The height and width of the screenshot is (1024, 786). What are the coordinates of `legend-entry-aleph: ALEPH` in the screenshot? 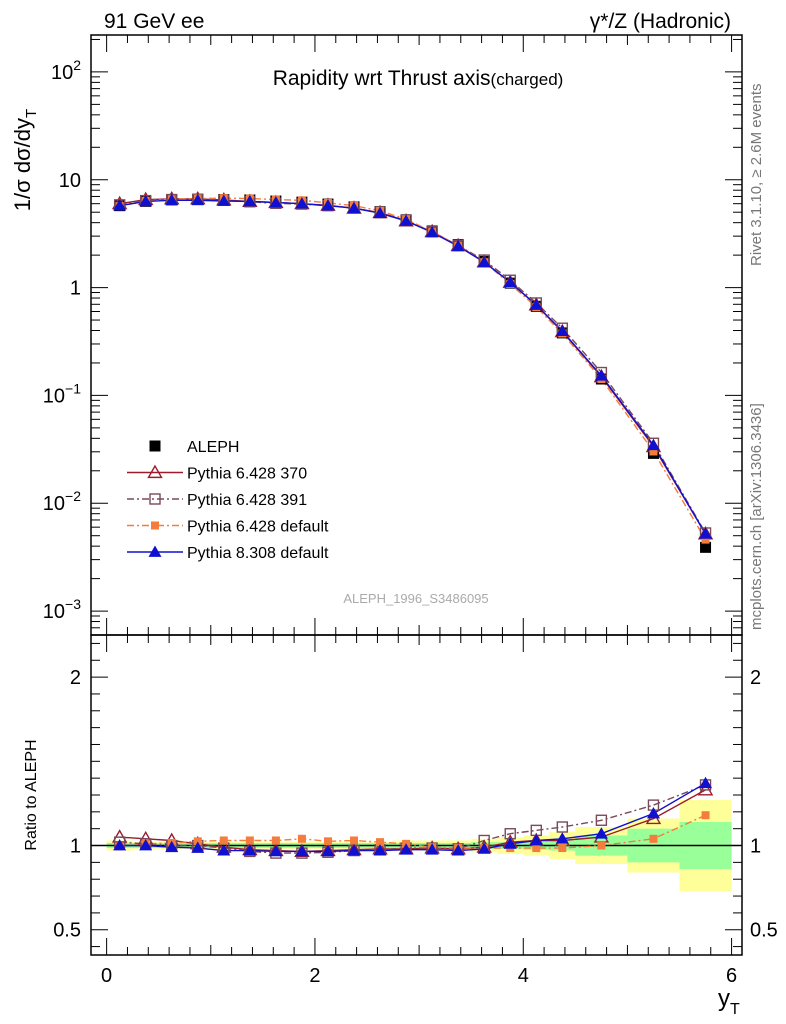 It's located at (194, 447).